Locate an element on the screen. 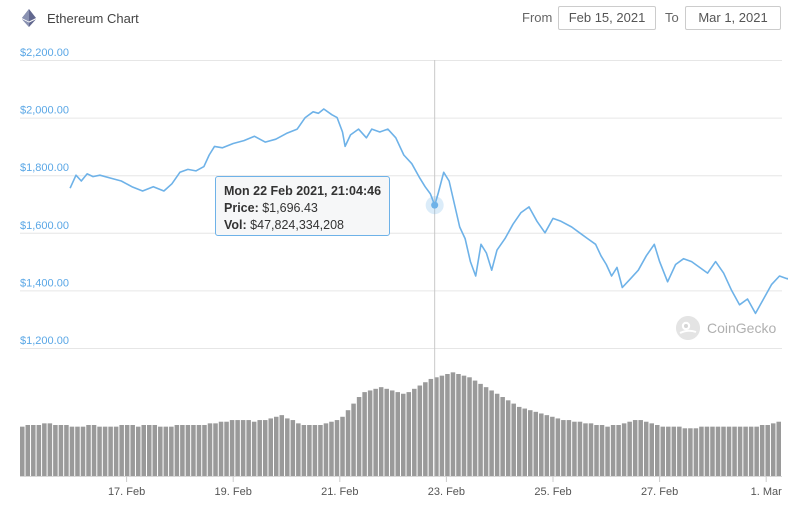  tooltip-vol-value: $47,824,334,208 is located at coordinates (297, 225).